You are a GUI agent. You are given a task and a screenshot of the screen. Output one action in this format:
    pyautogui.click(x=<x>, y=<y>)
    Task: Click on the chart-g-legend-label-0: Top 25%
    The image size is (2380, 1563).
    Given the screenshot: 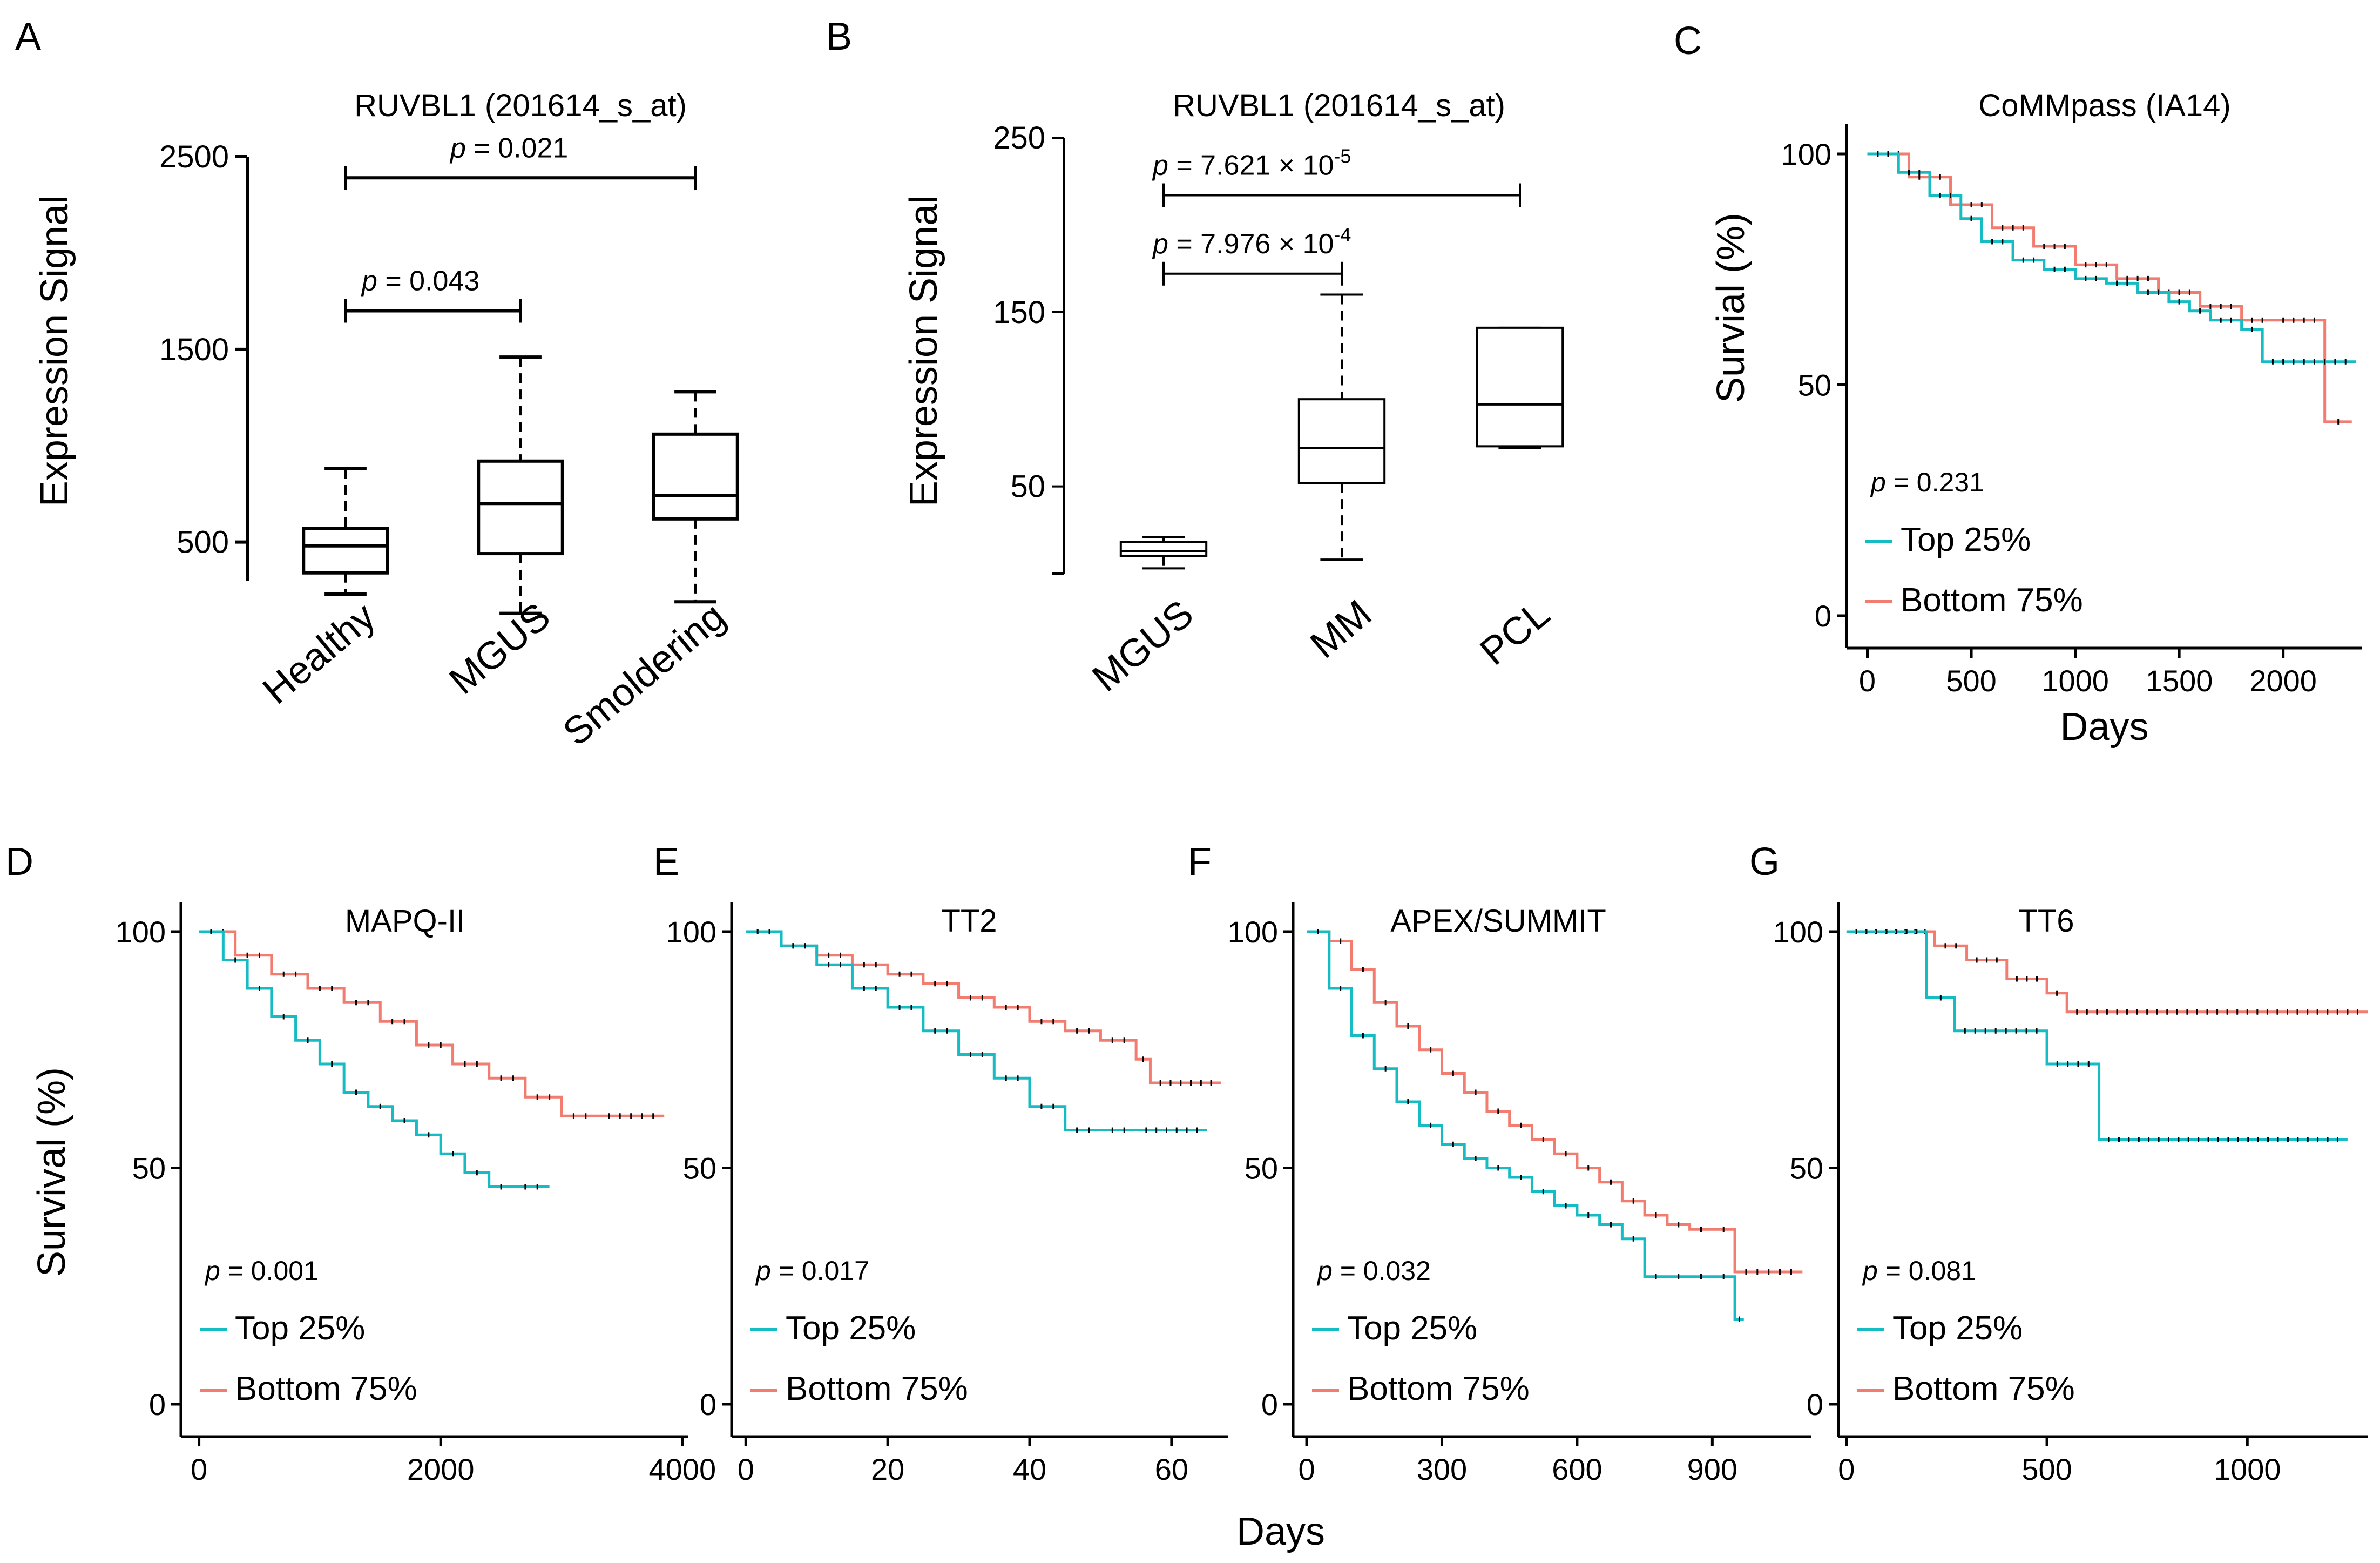 What is the action you would take?
    pyautogui.click(x=1957, y=1329)
    